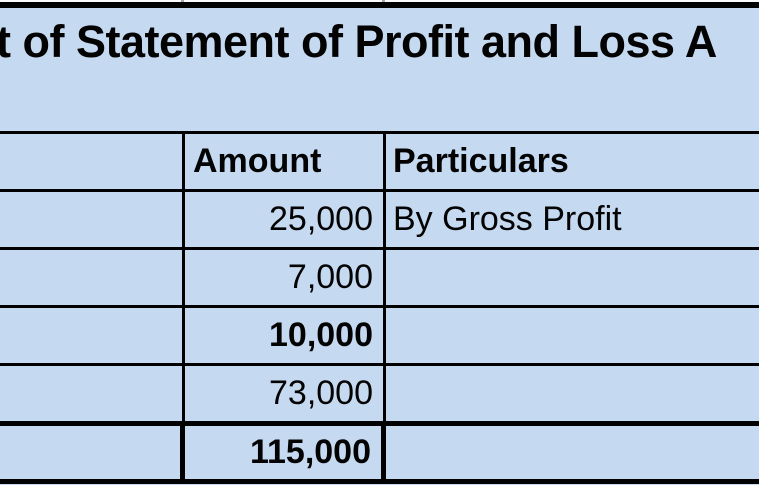 This screenshot has width=759, height=485. Describe the element at coordinates (285, 335) in the screenshot. I see `cell-amount: 10,000` at that location.